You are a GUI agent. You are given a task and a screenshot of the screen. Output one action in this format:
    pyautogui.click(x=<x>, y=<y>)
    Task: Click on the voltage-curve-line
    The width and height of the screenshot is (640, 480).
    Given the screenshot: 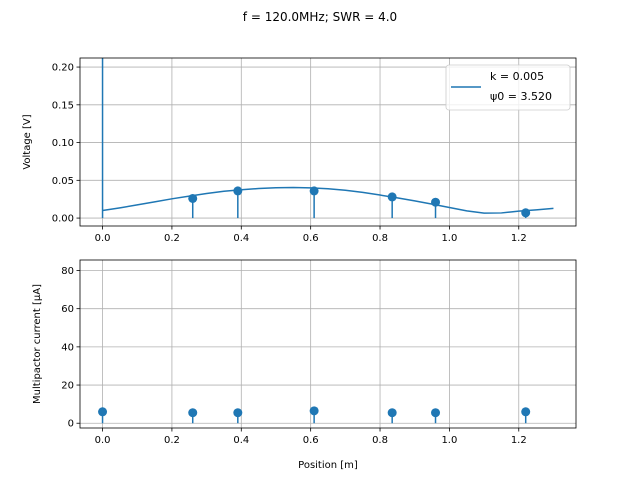 What is the action you would take?
    pyautogui.click(x=328, y=200)
    